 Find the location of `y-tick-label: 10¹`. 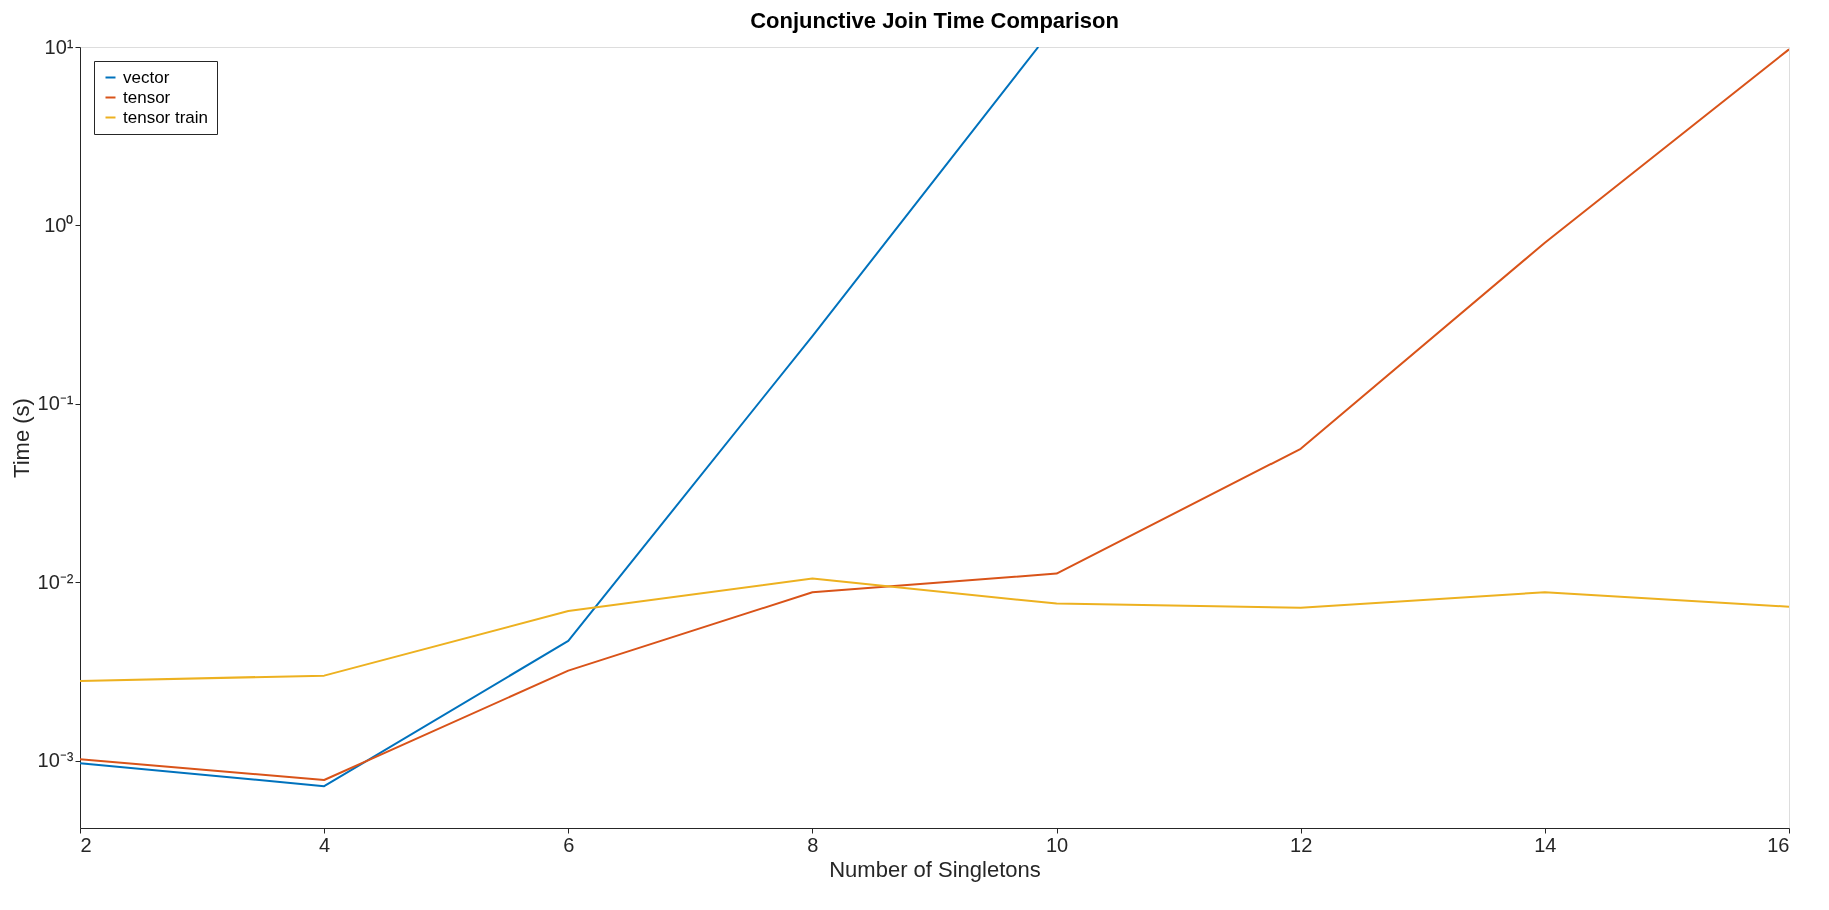

y-tick-label: 10¹ is located at coordinates (59, 46).